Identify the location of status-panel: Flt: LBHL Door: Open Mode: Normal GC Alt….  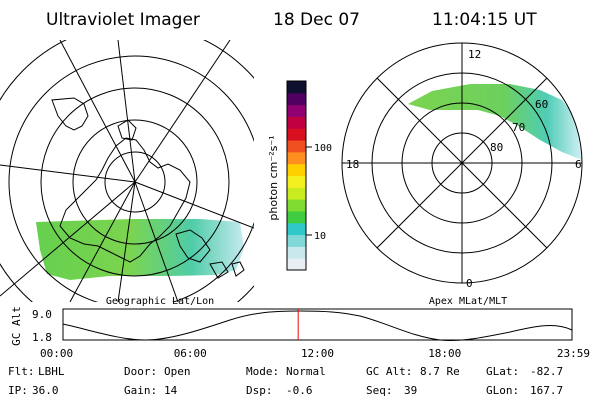
(285, 381).